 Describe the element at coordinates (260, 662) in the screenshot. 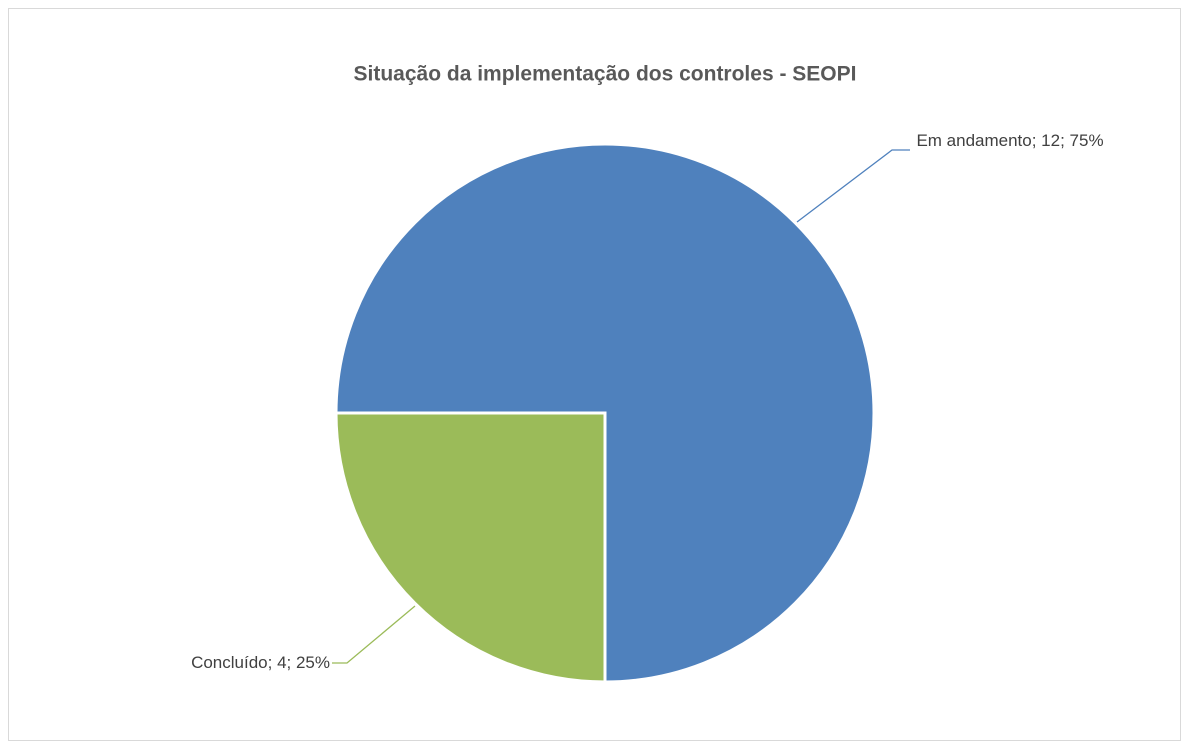

I see `data-label: Concluído; 4; 25%` at that location.